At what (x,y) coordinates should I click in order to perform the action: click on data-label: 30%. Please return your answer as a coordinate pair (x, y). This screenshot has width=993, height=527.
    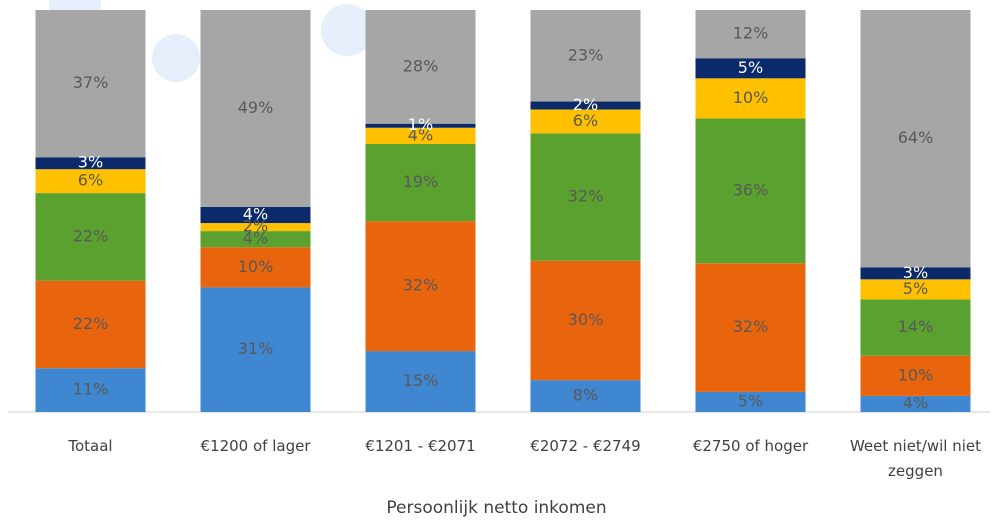
    Looking at the image, I should click on (586, 319).